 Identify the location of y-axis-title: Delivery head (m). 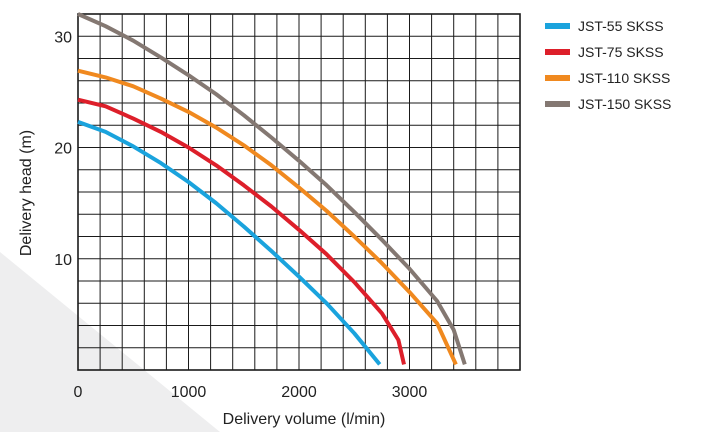
(26, 193).